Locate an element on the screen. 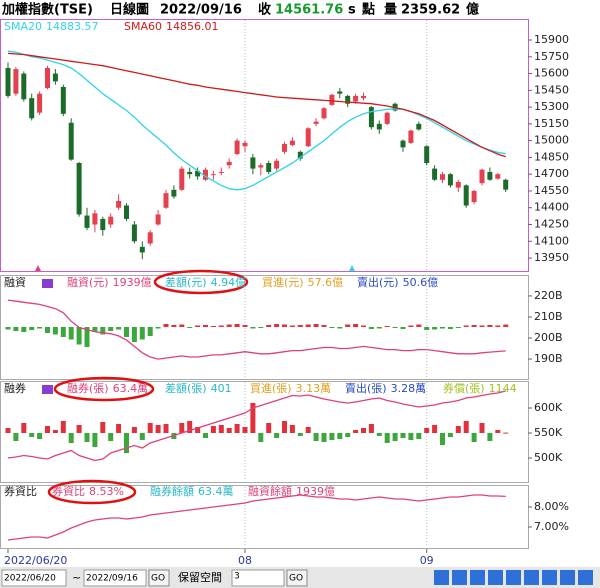  go-label: GO is located at coordinates (158, 579).